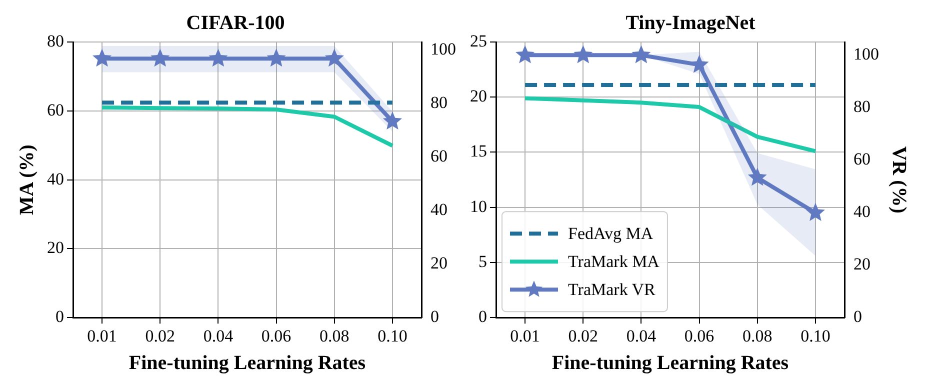 Image resolution: width=926 pixels, height=389 pixels. I want to click on y-axis-title: MA (%), so click(27, 180).